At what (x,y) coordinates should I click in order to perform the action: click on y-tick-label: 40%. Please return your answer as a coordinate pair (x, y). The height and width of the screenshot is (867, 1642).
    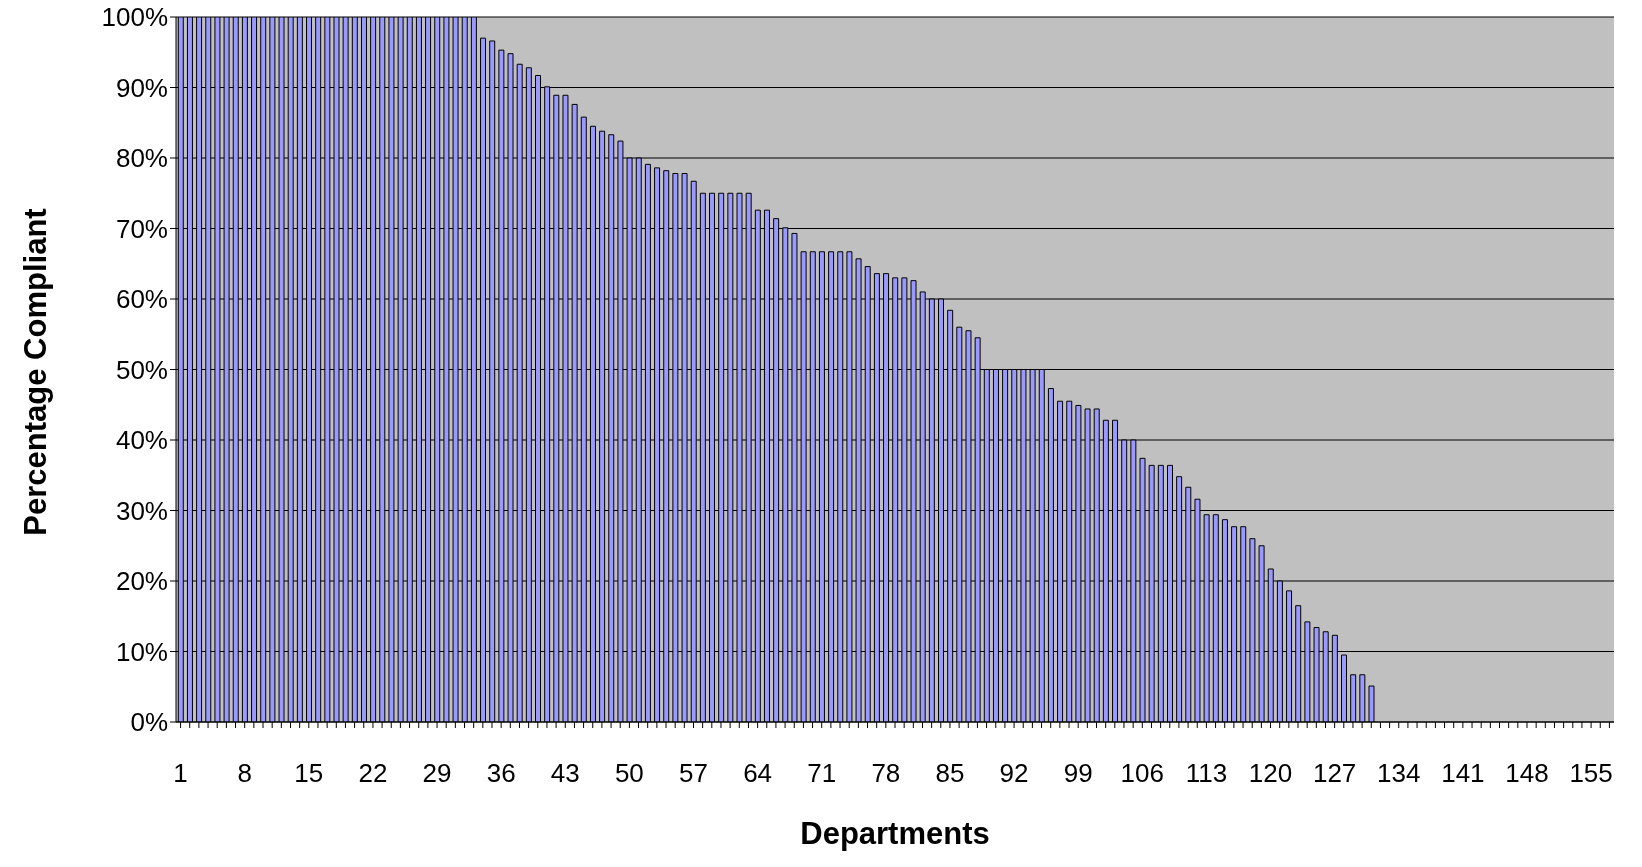
    Looking at the image, I should click on (141, 440).